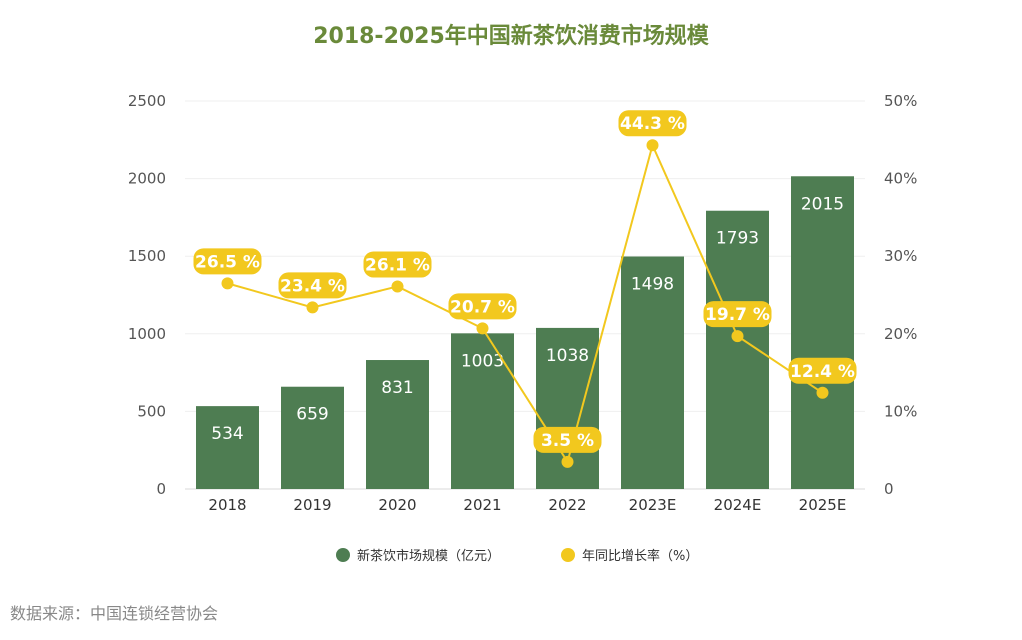  I want to click on bar-value-label: 1498, so click(652, 285).